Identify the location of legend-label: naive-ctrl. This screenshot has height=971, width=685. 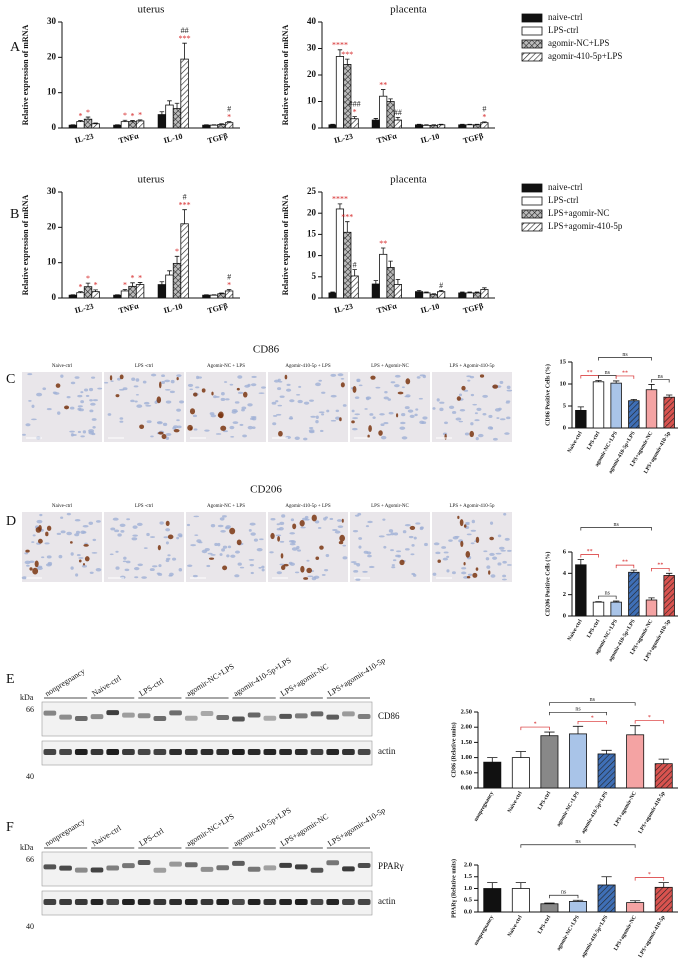
(565, 17).